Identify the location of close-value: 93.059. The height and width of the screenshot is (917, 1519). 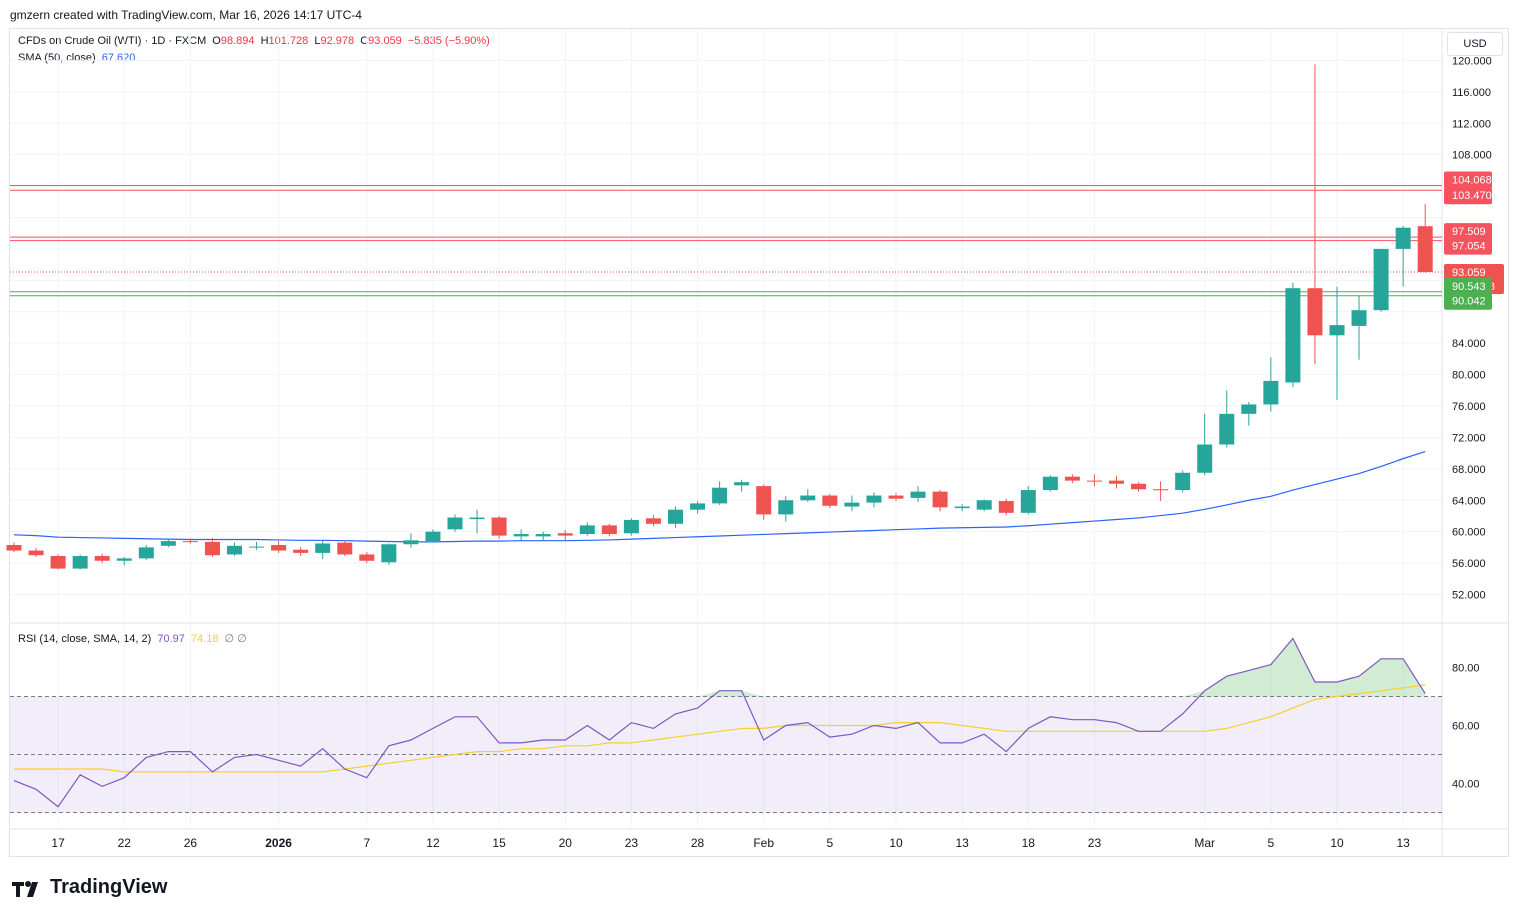
(385, 41).